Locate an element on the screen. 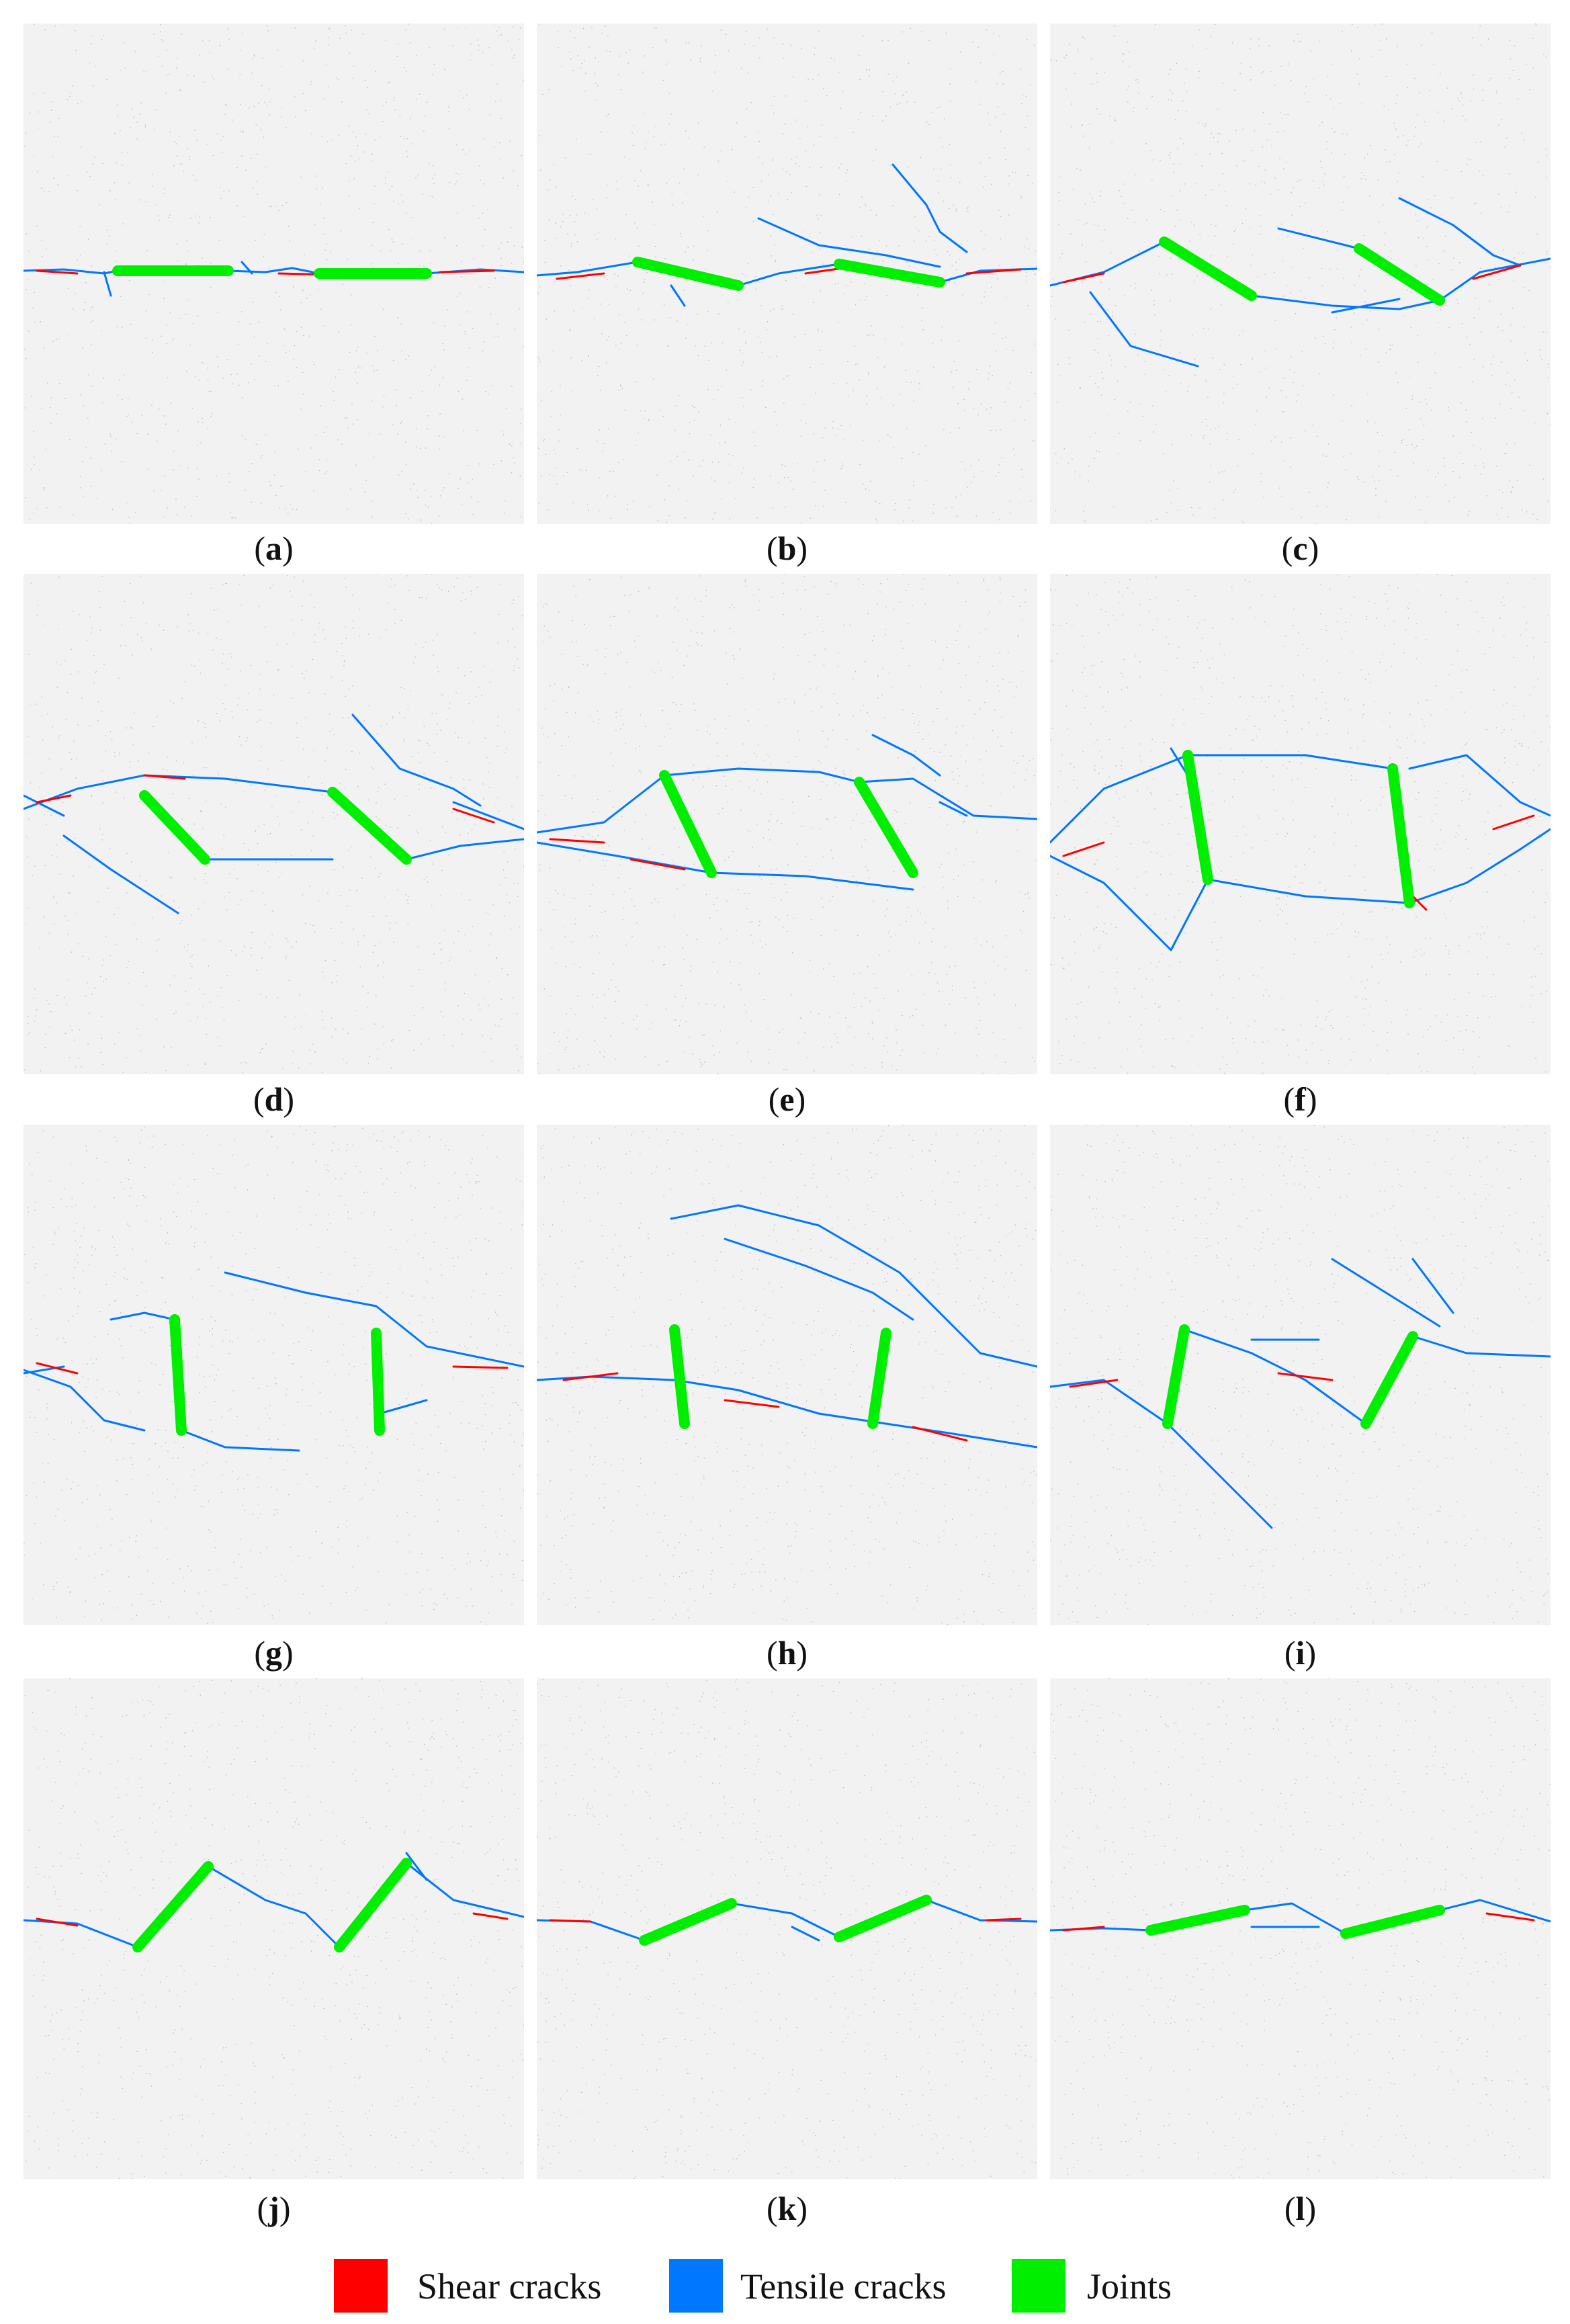  crack-pattern-g is located at coordinates (274, 1375).